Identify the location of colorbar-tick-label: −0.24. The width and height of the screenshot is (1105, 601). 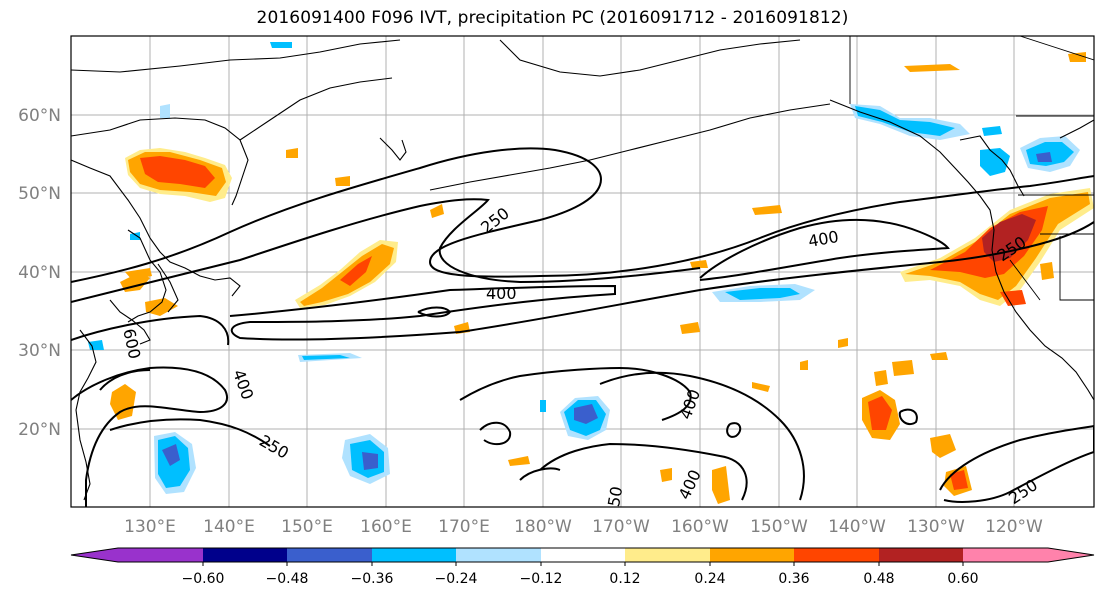
(456, 579).